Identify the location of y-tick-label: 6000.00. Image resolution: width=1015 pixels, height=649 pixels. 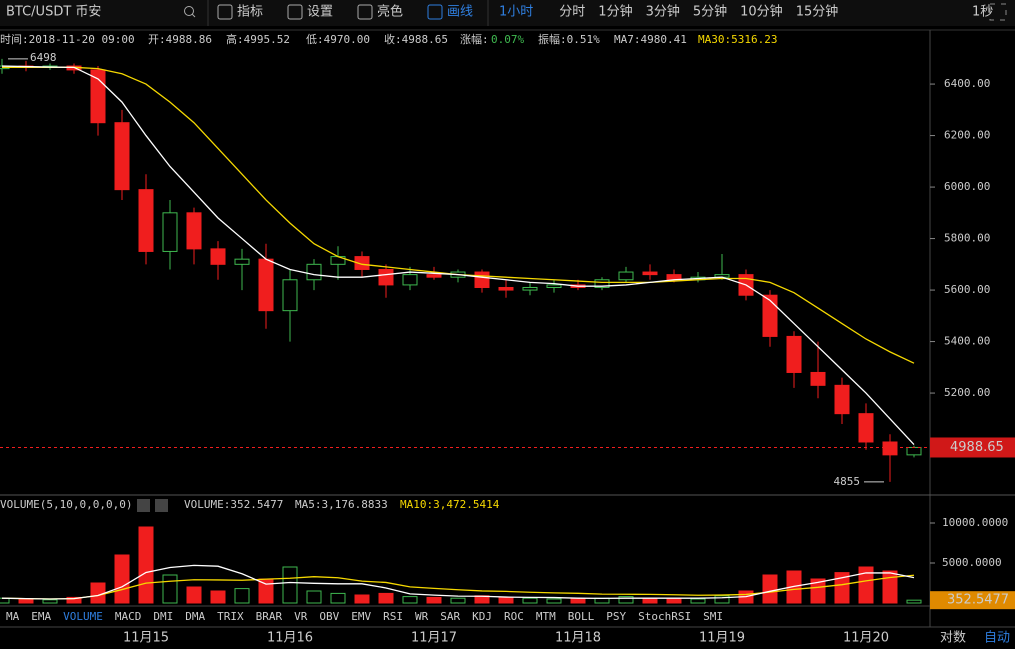
(967, 186).